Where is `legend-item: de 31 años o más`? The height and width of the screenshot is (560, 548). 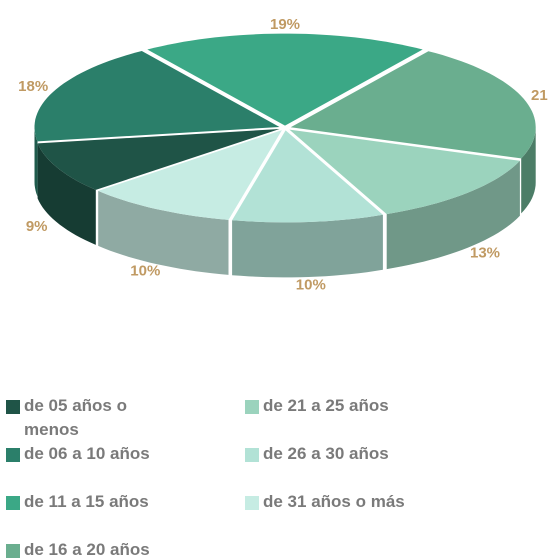
legend-item: de 31 años o más is located at coordinates (332, 503).